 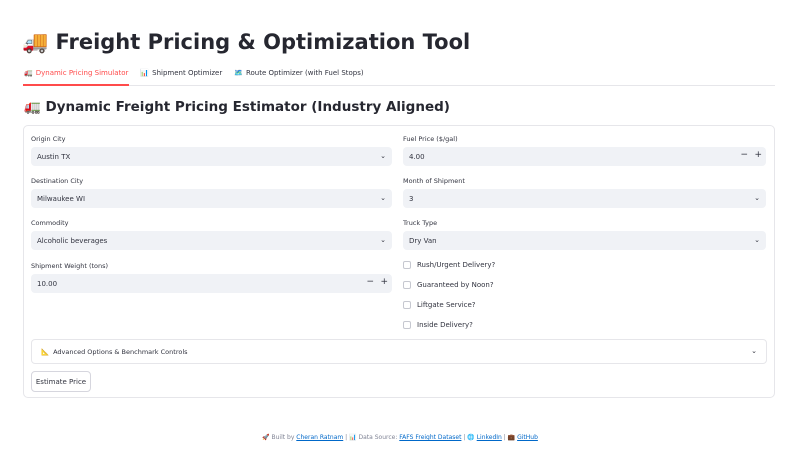 I want to click on truck-label: Truck Type, so click(x=420, y=223).